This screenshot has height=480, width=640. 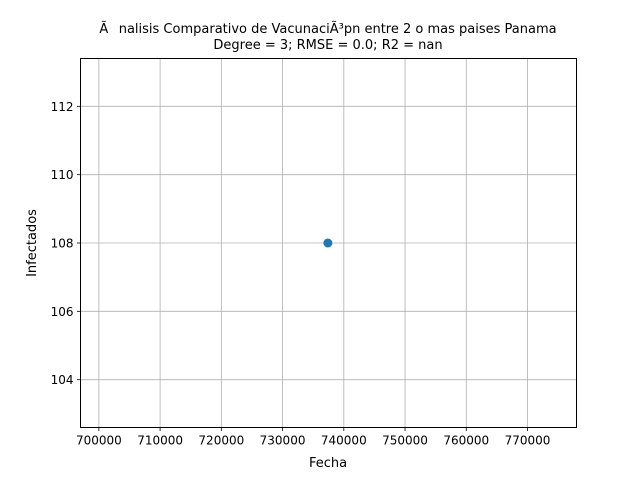 I want to click on y-tick-label: 112, so click(x=62, y=107).